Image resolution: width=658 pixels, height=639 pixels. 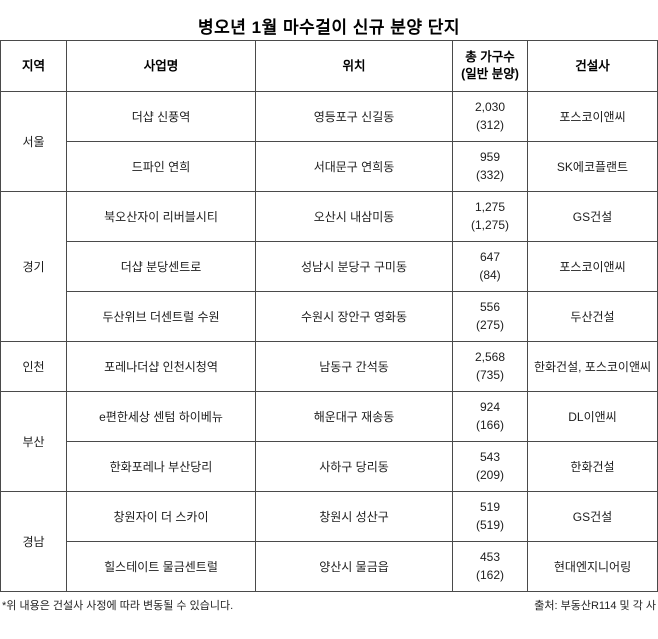 I want to click on households-total: 453, so click(x=490, y=557).